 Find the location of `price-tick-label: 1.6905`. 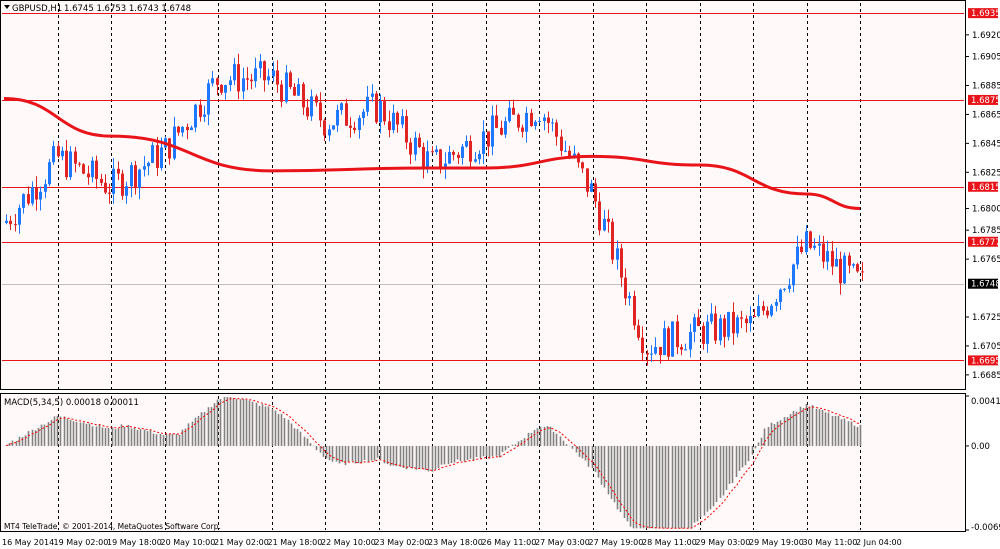

price-tick-label: 1.6905 is located at coordinates (986, 58).